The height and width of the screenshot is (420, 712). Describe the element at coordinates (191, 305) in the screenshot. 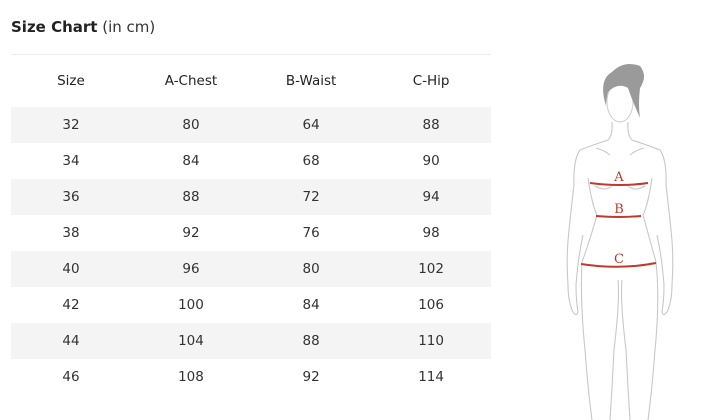

I see `cell-chest: 100` at that location.